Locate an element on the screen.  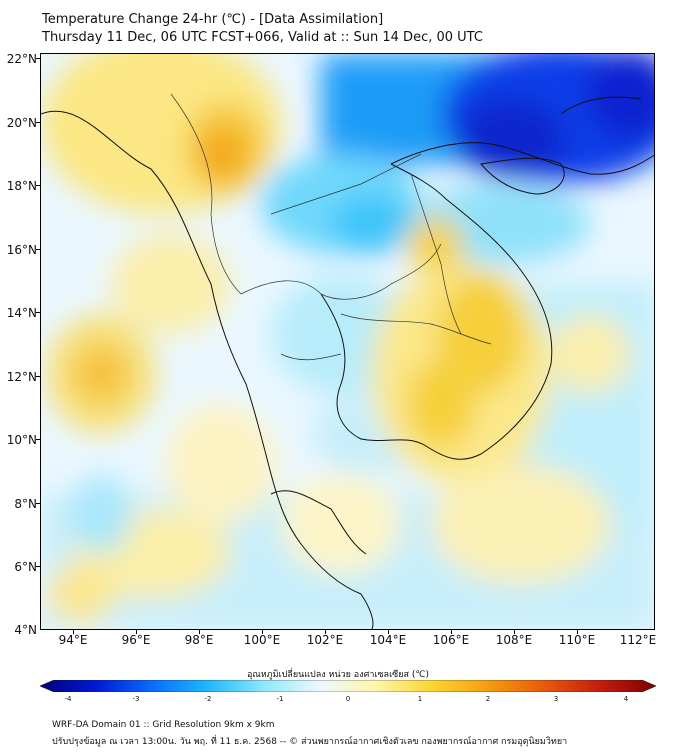
x-axis-label: 94°E is located at coordinates (73, 640).